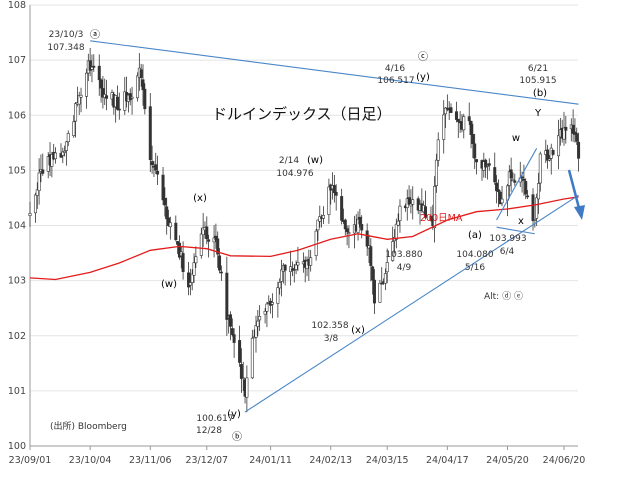  Describe the element at coordinates (395, 81) in the screenshot. I see `annotation-label: 106.517` at that location.